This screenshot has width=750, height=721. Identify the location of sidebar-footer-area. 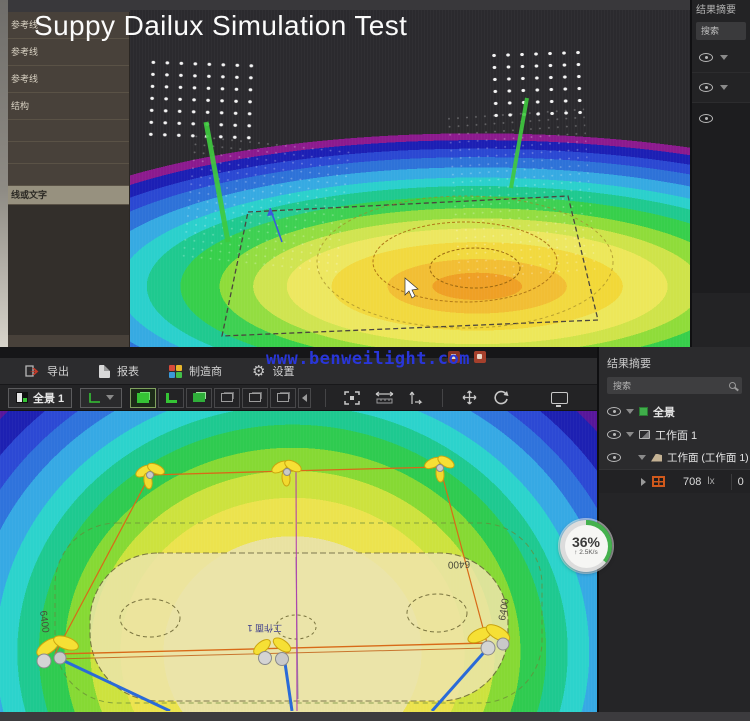
(68, 270).